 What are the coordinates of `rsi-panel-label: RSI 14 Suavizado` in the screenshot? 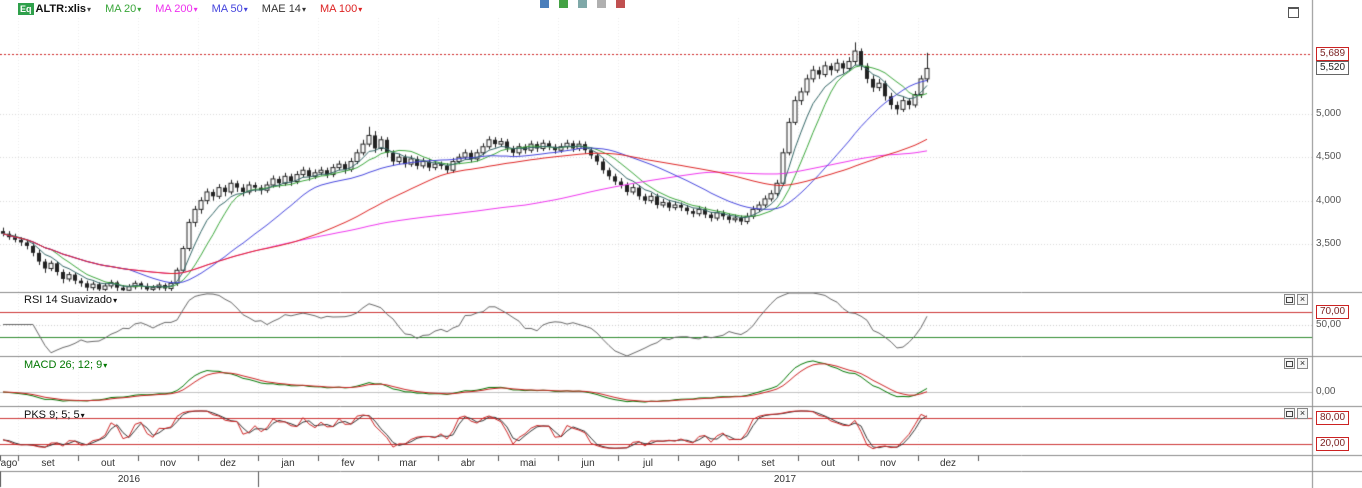 It's located at (68, 300).